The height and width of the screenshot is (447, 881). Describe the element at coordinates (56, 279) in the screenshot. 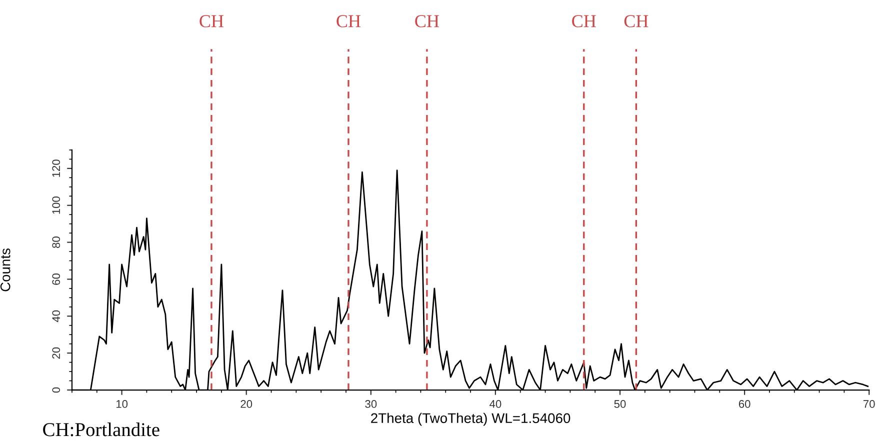

I see `y-tick-label: 60` at that location.